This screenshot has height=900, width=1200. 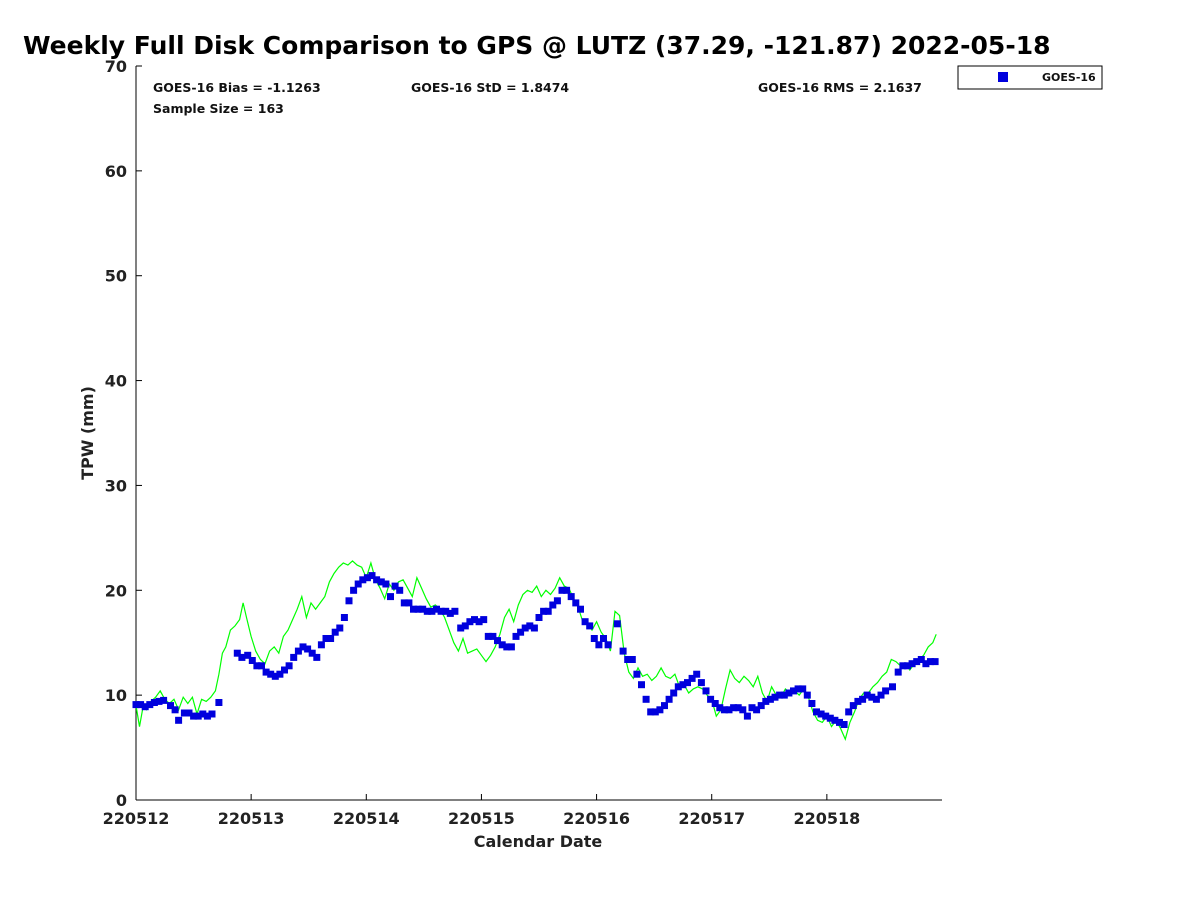 What do you see at coordinates (711, 818) in the screenshot?
I see `x-tick-label: 220517` at bounding box center [711, 818].